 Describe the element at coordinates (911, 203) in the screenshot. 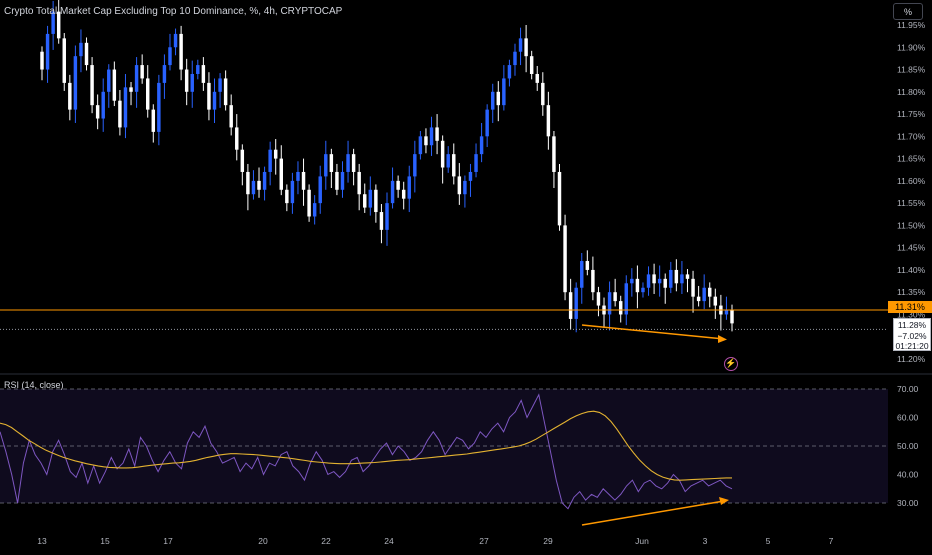

I see `price-tick-label: 11.55%` at that location.